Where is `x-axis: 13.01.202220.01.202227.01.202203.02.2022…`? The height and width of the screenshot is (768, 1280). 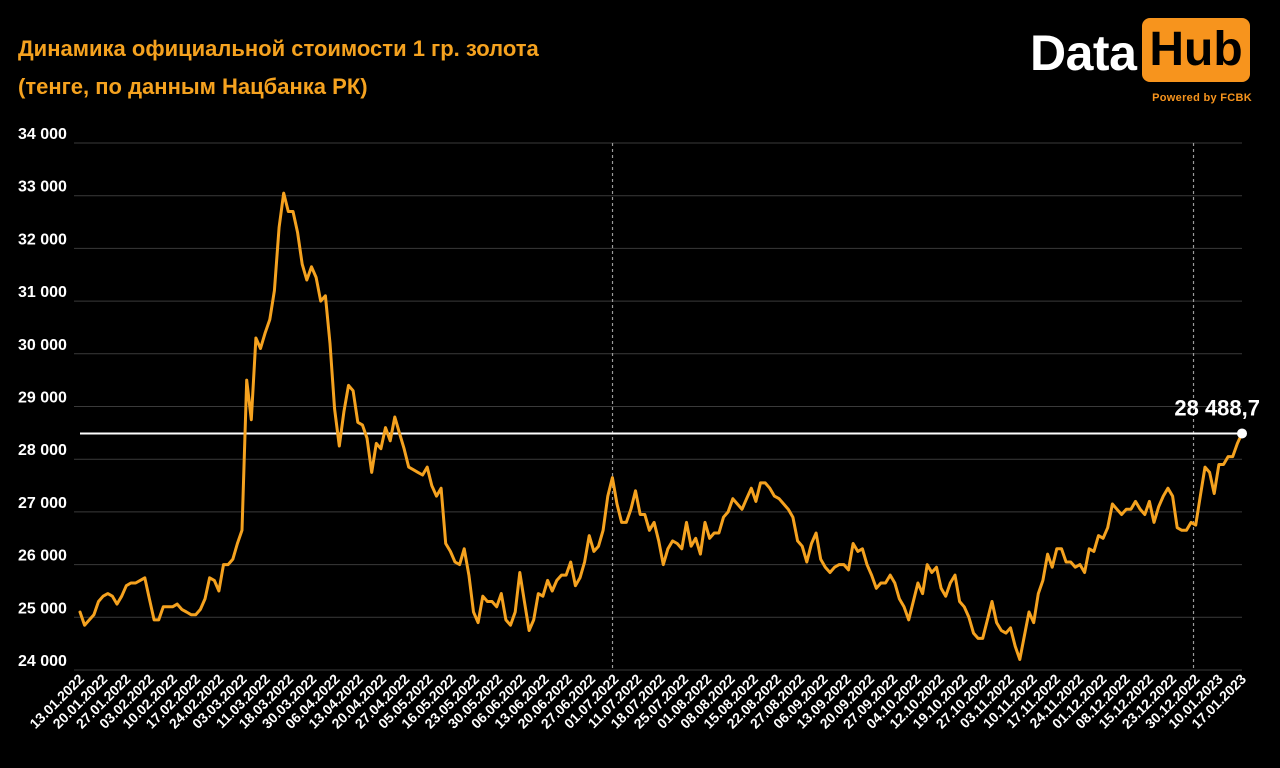
x-axis: 13.01.202220.01.202227.01.202203.02.2022… is located at coordinates (637, 701).